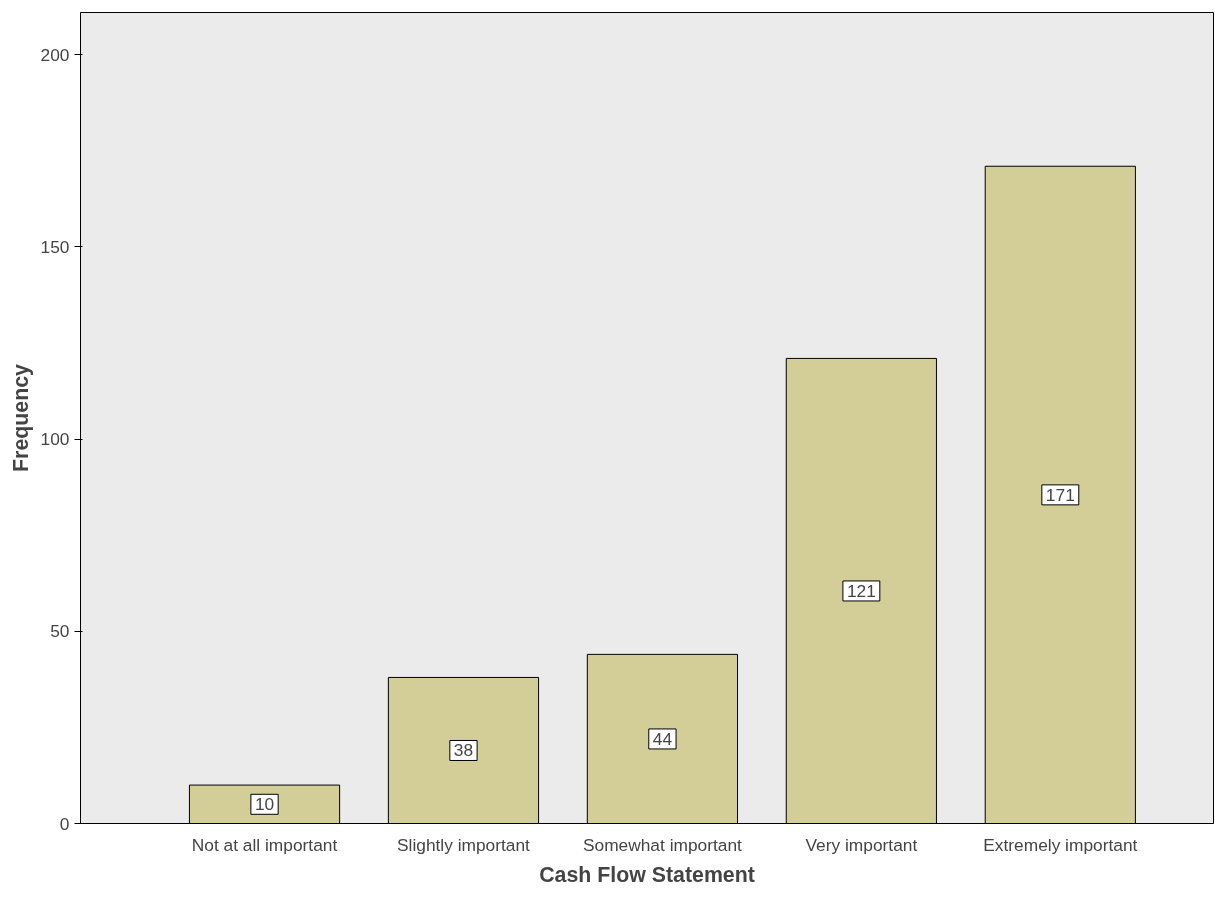  Describe the element at coordinates (861, 590) in the screenshot. I see `data-label: 121` at that location.